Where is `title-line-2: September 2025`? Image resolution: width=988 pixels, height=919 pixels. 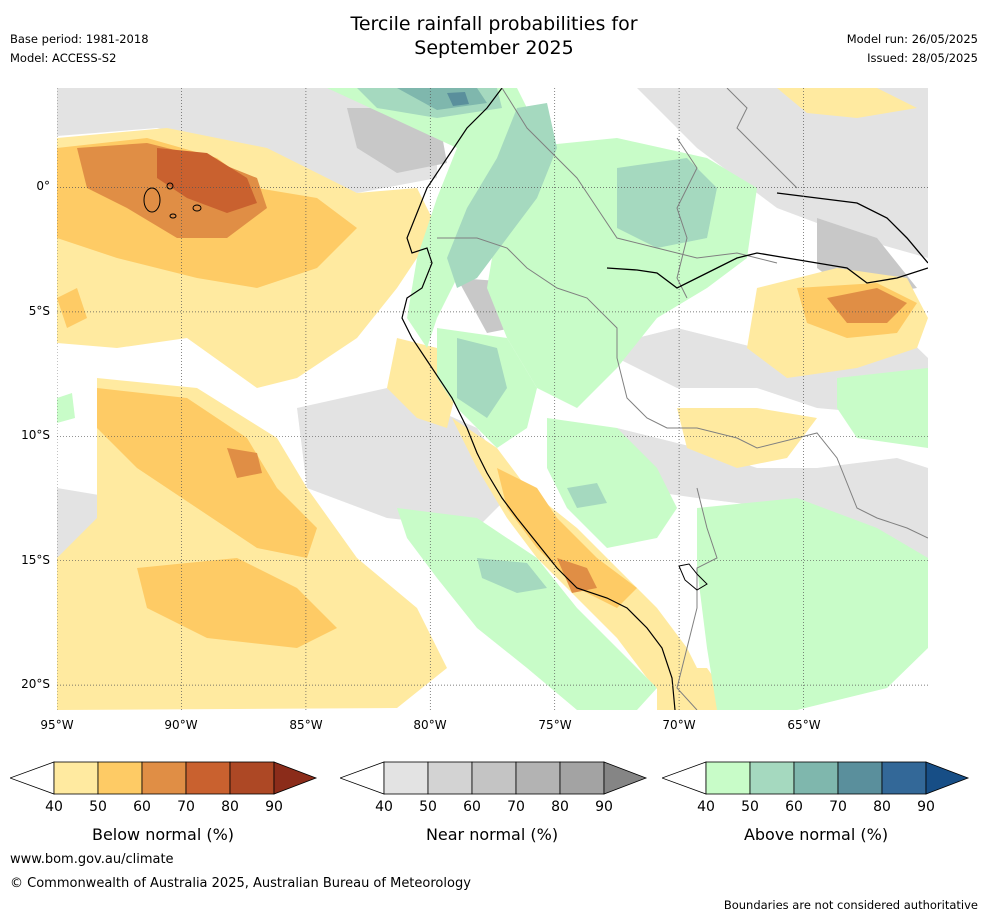
title-line-2: September 2025 is located at coordinates (494, 48).